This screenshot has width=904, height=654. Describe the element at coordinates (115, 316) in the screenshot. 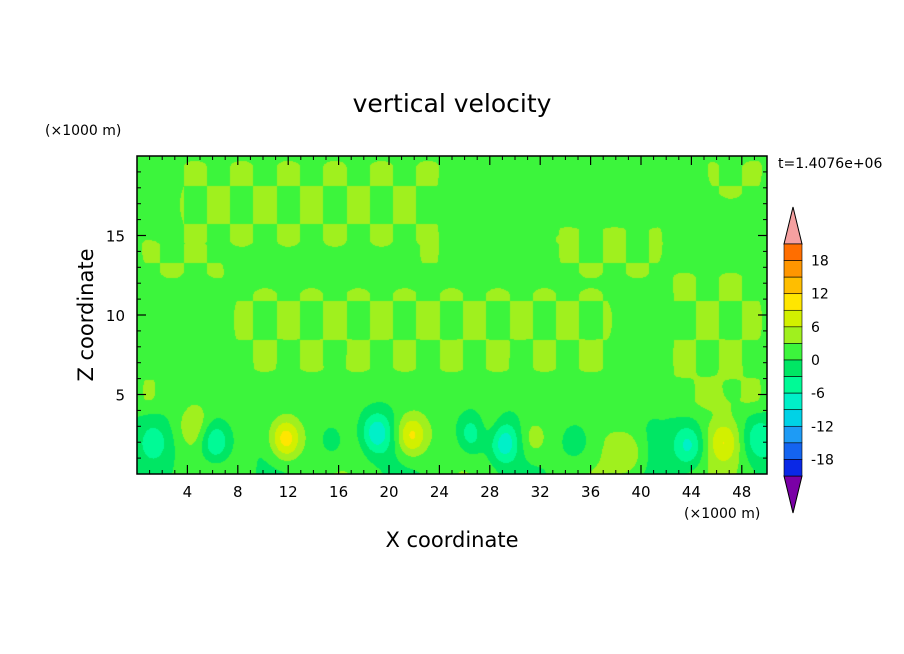

I see `y-tick-label: 10` at that location.